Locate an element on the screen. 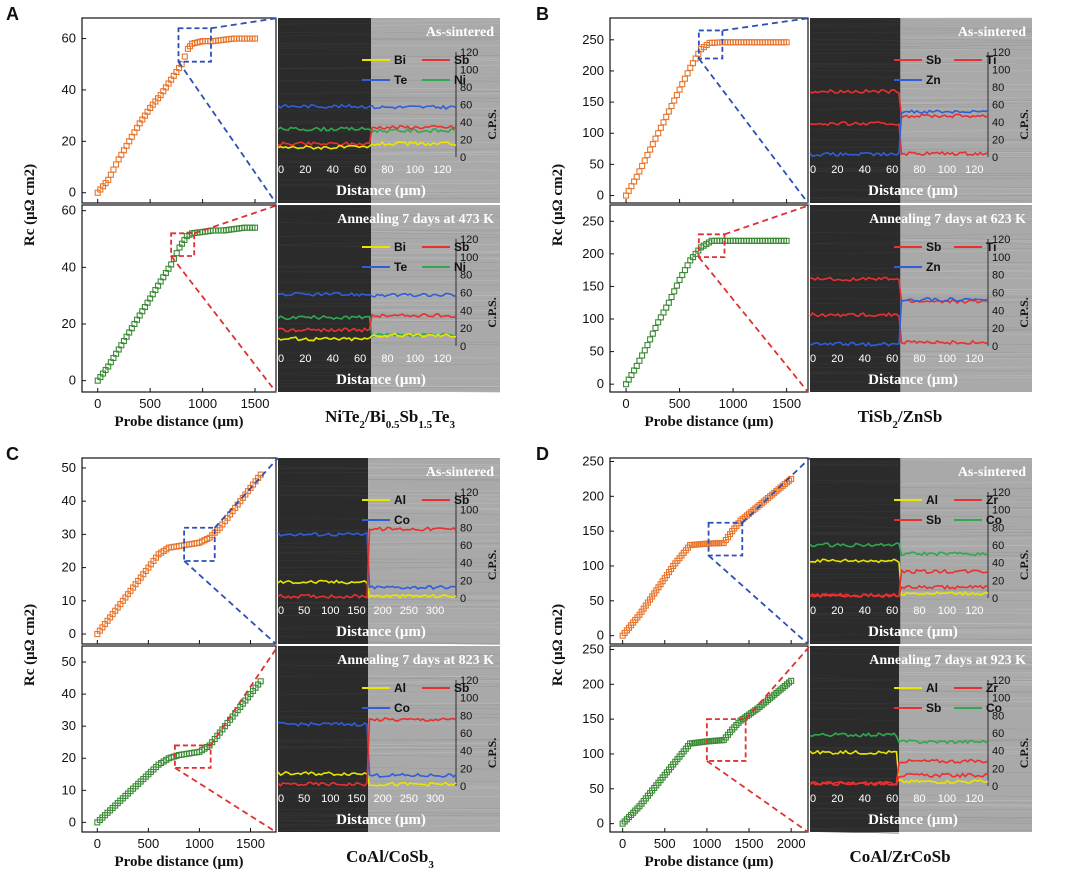 The image size is (1080, 883). y-tick-label: 10 is located at coordinates (69, 600).